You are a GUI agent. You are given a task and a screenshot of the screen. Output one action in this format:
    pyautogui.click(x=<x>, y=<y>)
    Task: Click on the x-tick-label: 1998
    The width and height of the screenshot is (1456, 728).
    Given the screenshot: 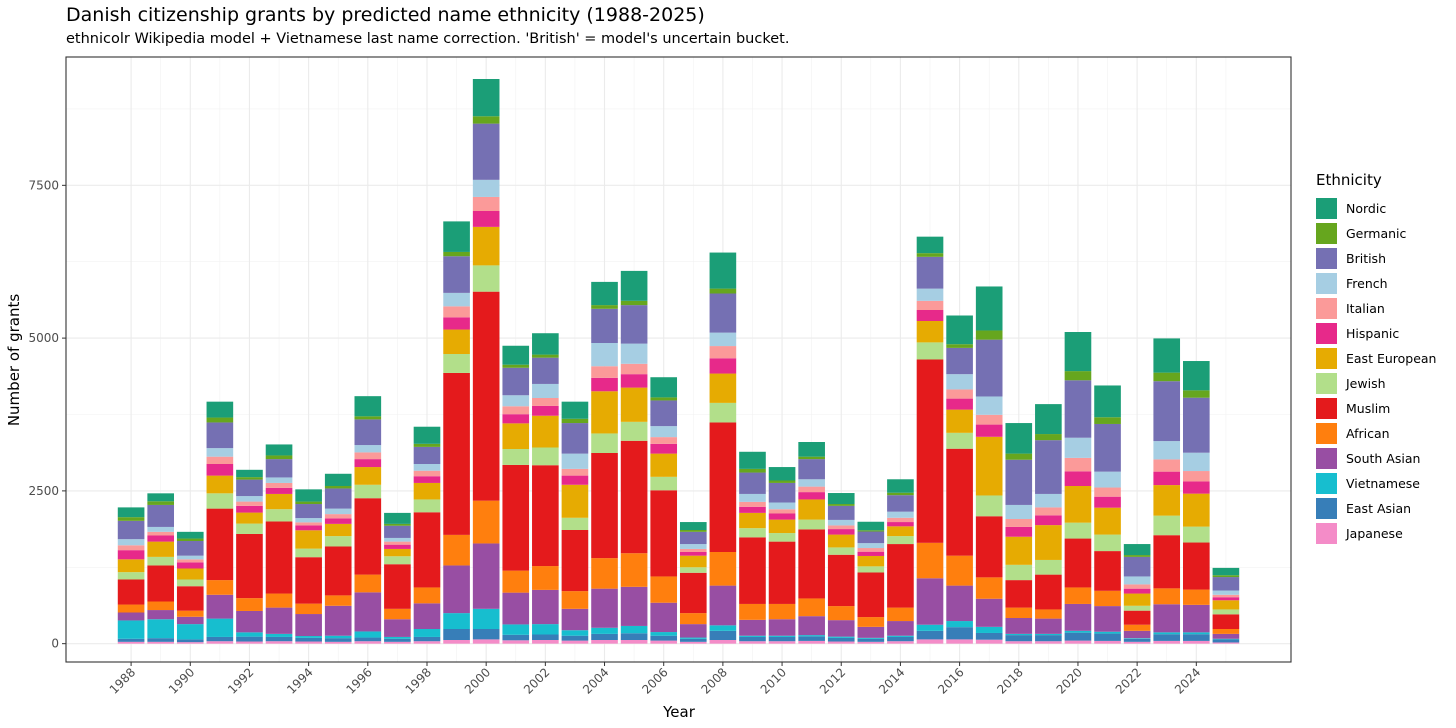 What is the action you would take?
    pyautogui.click(x=418, y=680)
    